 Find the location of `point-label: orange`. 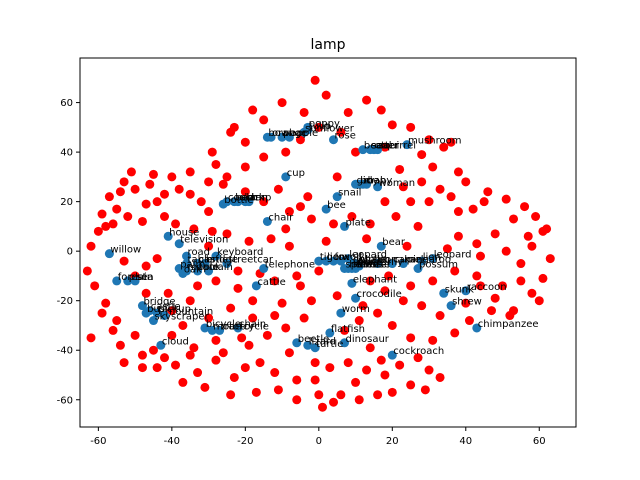

point-label: orange is located at coordinates (289, 133).